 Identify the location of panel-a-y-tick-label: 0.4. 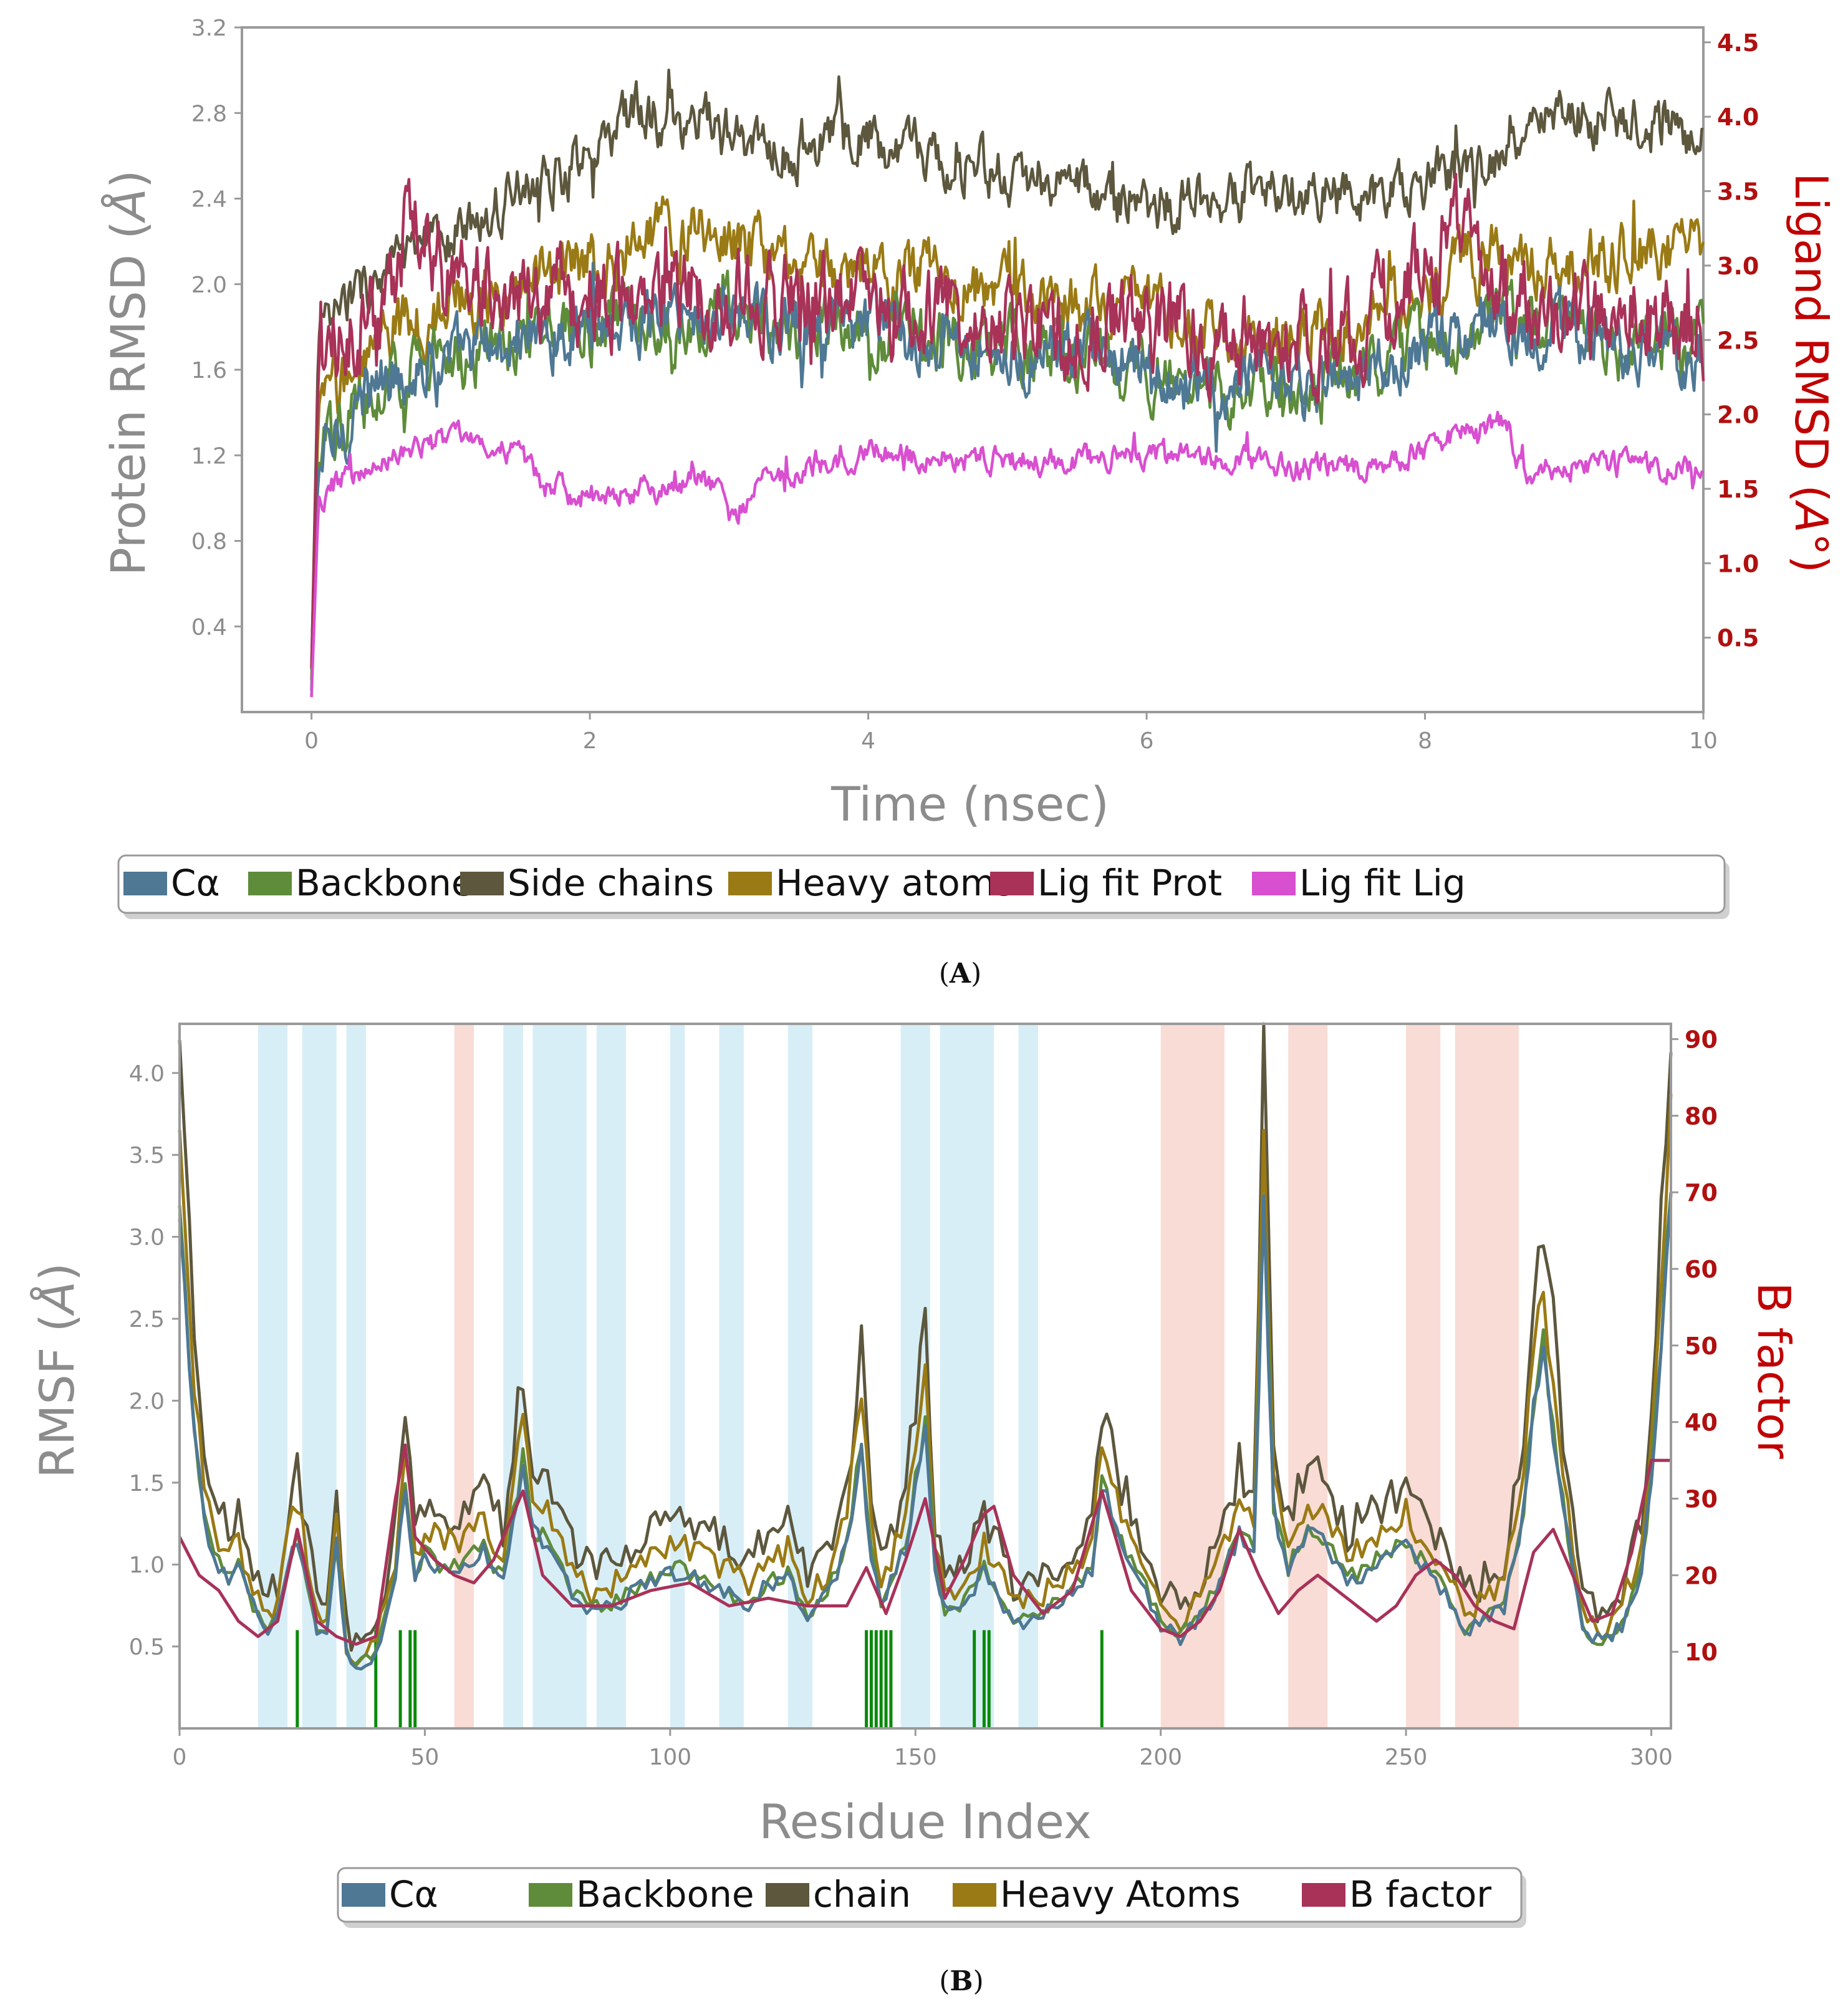
(209, 627).